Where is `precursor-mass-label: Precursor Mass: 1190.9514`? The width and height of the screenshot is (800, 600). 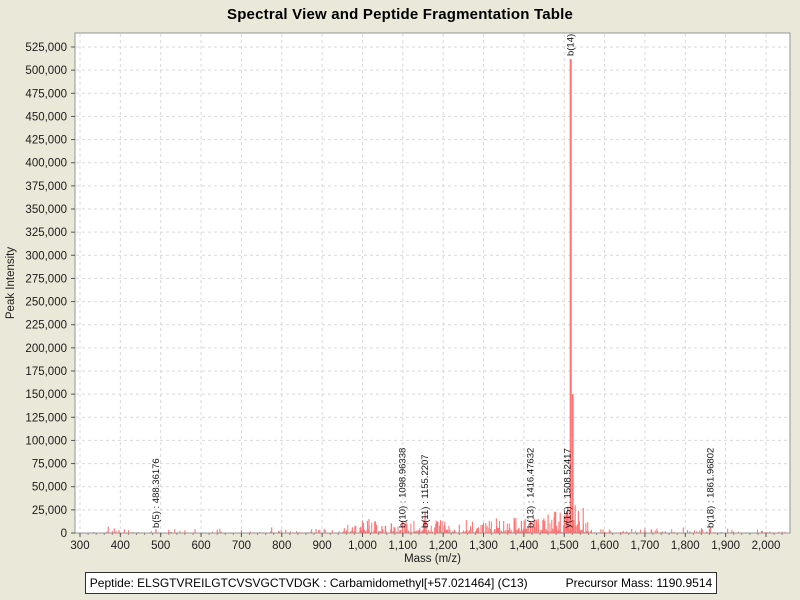 precursor-mass-label: Precursor Mass: 1190.9514 is located at coordinates (639, 583).